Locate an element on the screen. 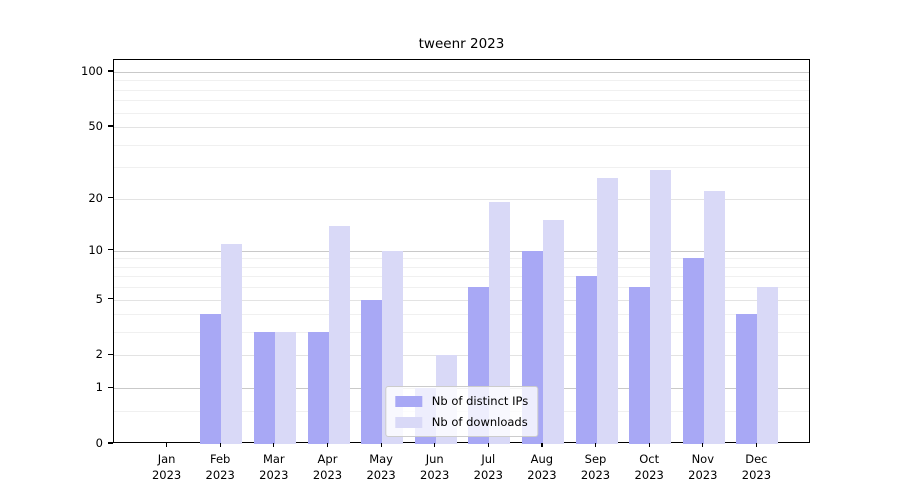  y-tick-label: 50 is located at coordinates (95, 126).